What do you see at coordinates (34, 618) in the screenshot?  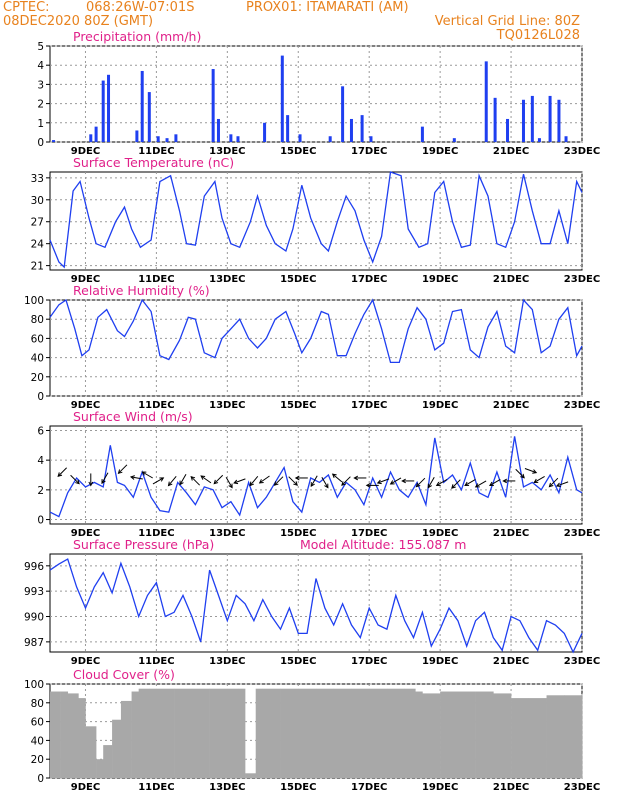 I see `y-tick-label: 990` at bounding box center [34, 618].